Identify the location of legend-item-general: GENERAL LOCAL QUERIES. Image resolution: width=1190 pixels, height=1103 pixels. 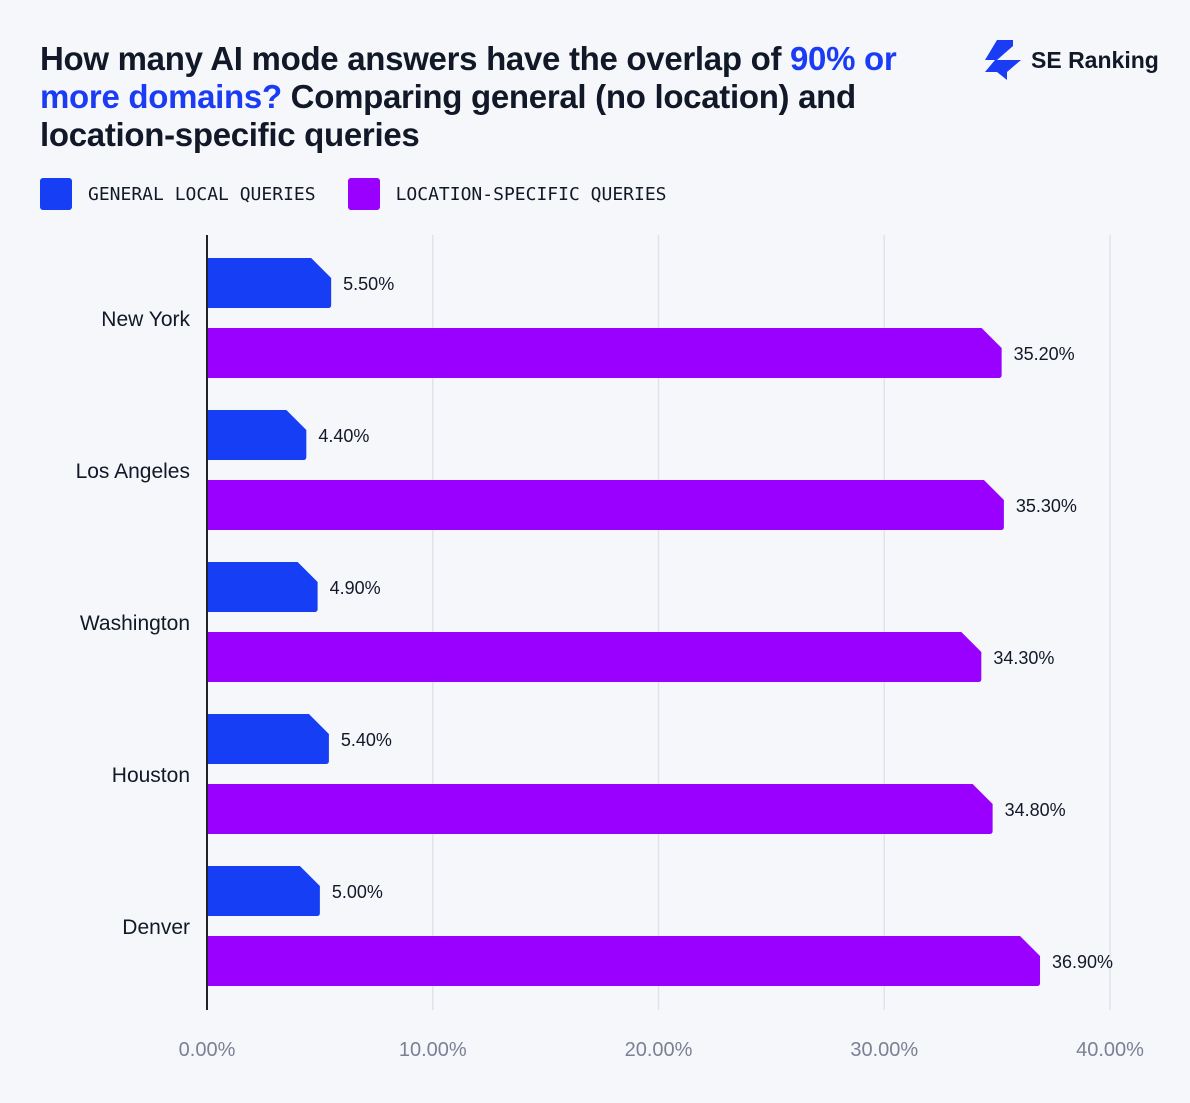
(178, 194).